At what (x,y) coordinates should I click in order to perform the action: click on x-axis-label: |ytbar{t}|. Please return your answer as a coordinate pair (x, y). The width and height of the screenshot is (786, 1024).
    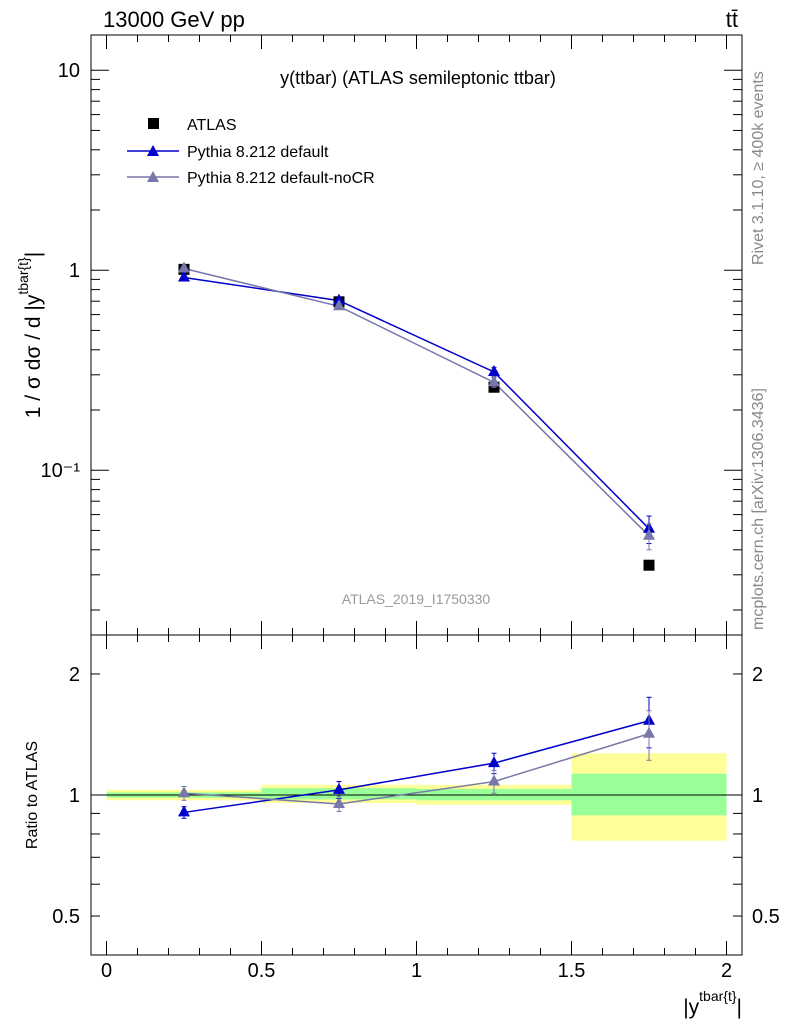
    Looking at the image, I should click on (712, 1003).